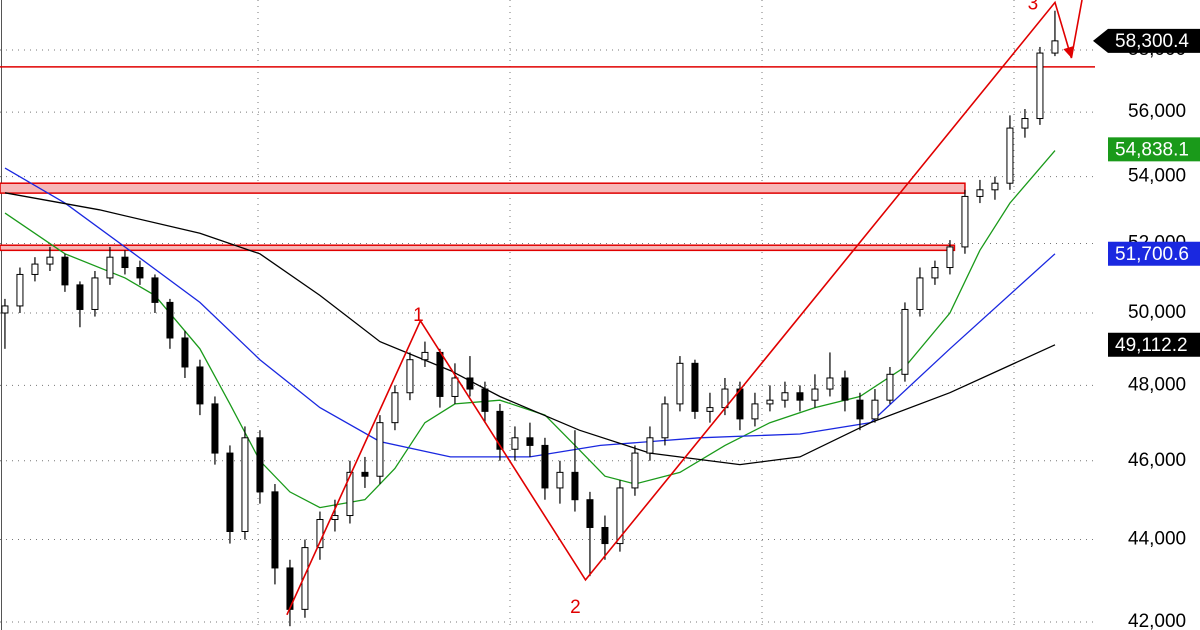 The height and width of the screenshot is (630, 1200). I want to click on y-tick-label: 42,000, so click(1157, 620).